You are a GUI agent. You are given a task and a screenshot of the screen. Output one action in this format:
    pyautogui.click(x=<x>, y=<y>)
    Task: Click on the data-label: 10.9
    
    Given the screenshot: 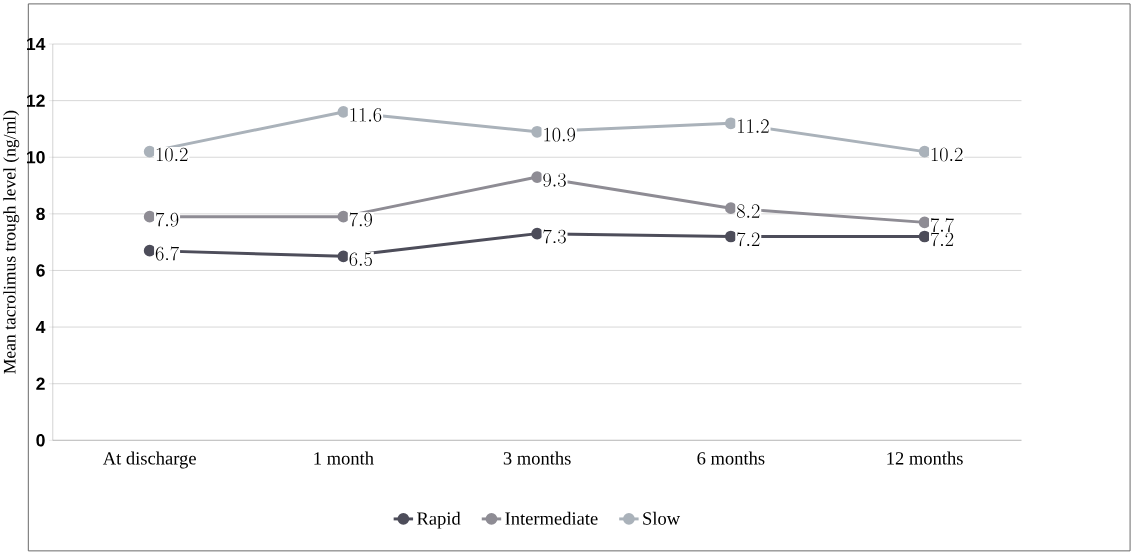 What is the action you would take?
    pyautogui.click(x=560, y=134)
    